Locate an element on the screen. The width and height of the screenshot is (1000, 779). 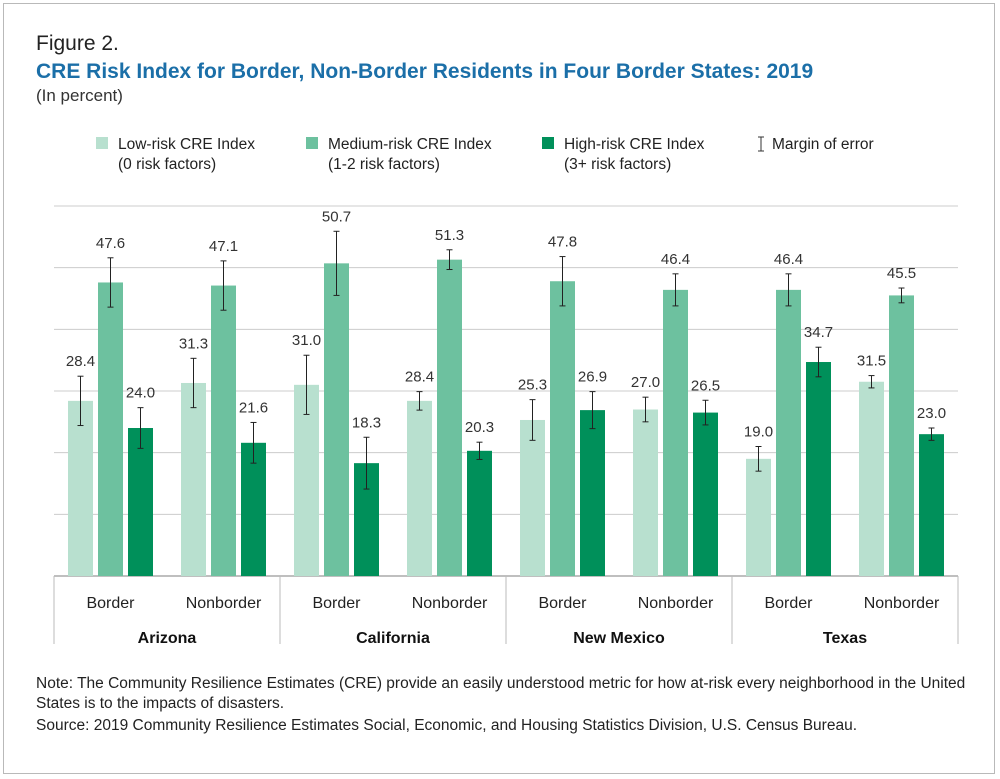
legend-swatch-low is located at coordinates (102, 143).